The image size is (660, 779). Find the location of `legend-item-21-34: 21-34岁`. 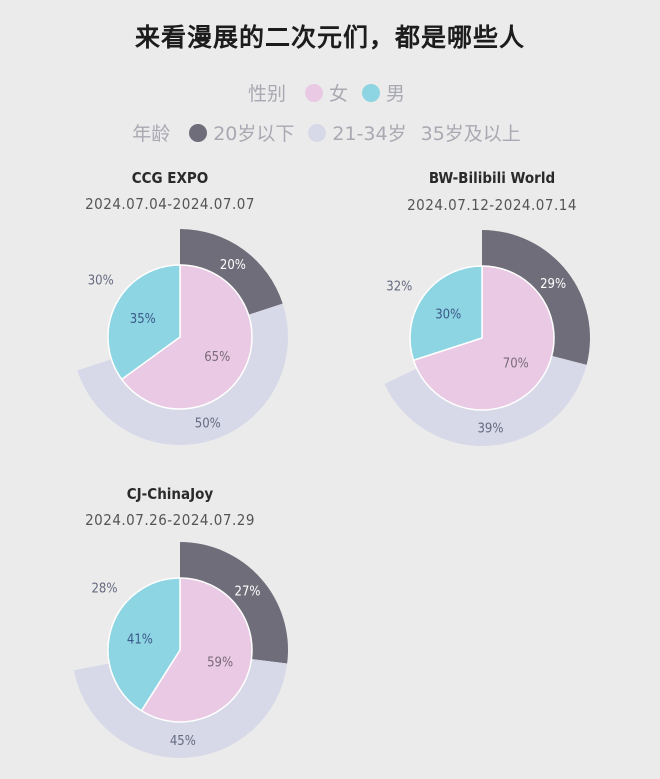

legend-item-21-34: 21-34岁 is located at coordinates (357, 132).